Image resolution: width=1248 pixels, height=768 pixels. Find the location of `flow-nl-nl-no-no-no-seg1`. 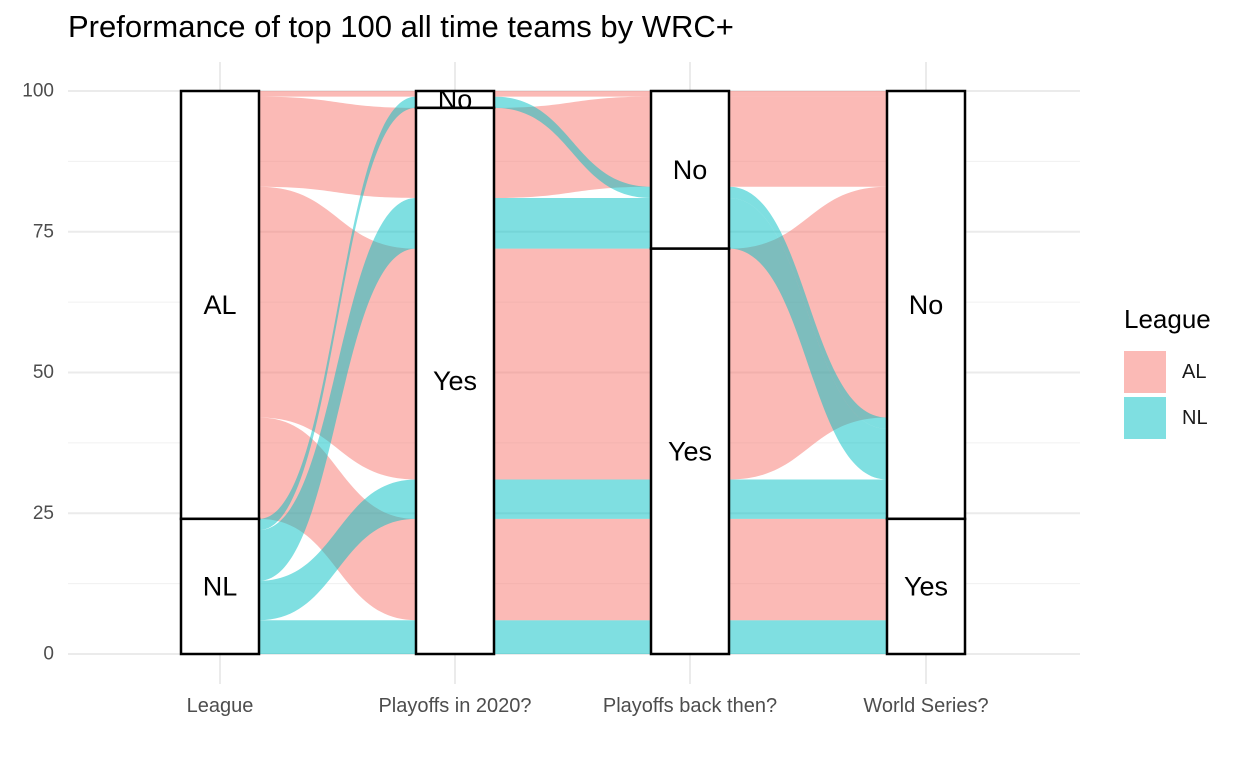

flow-nl-nl-no-no-no-seg1 is located at coordinates (337, 313).